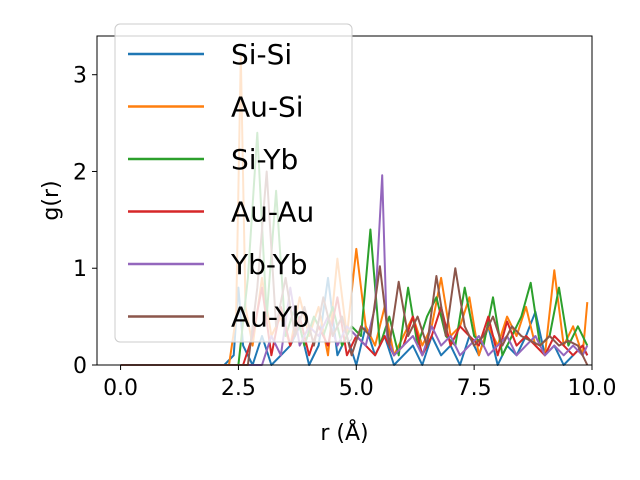 The image size is (640, 480). I want to click on x-tick-label: 7.5, so click(474, 388).